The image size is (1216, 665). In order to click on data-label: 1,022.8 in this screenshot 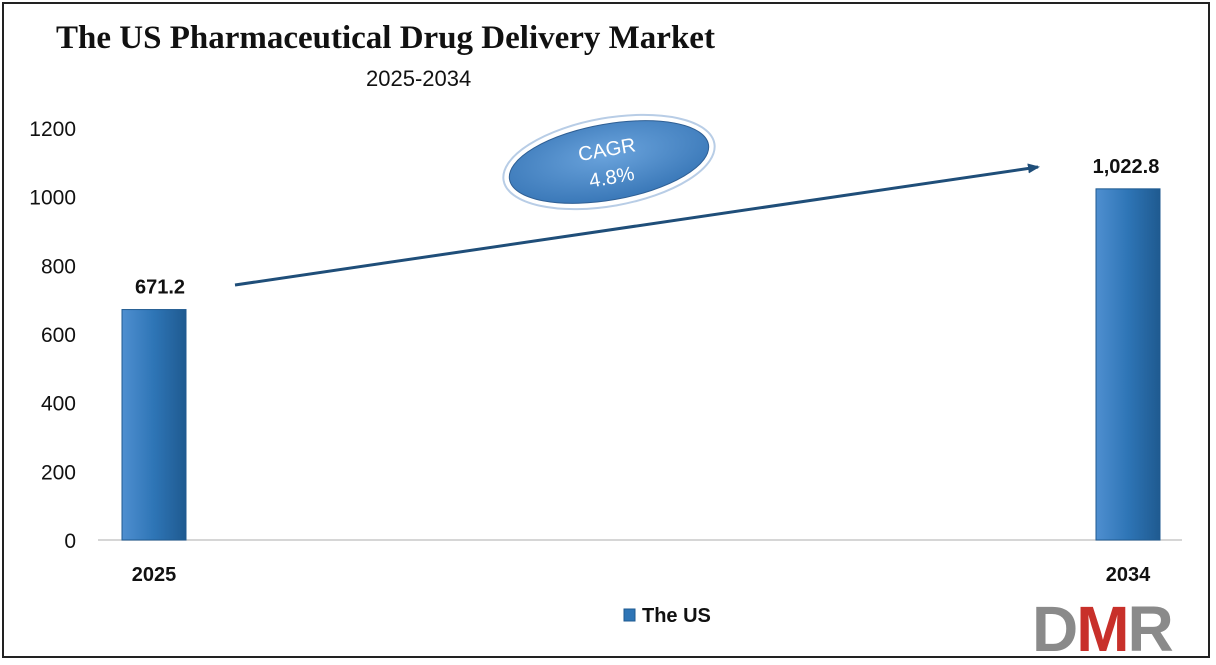, I will do `click(1126, 167)`.